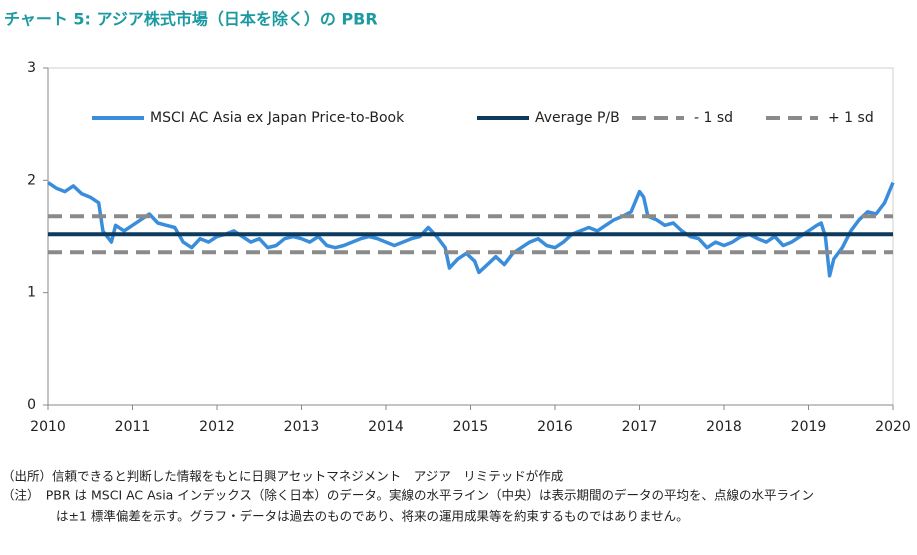 This screenshot has width=917, height=555. What do you see at coordinates (386, 427) in the screenshot?
I see `x-tick-label: 2014` at bounding box center [386, 427].